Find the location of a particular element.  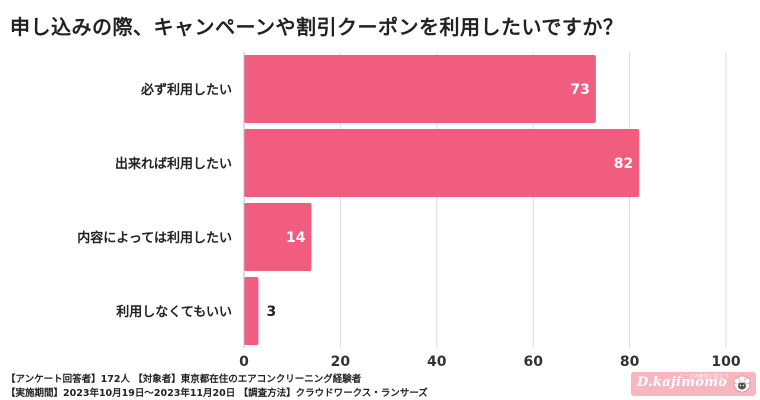

x-tick-label: 60 is located at coordinates (533, 362).